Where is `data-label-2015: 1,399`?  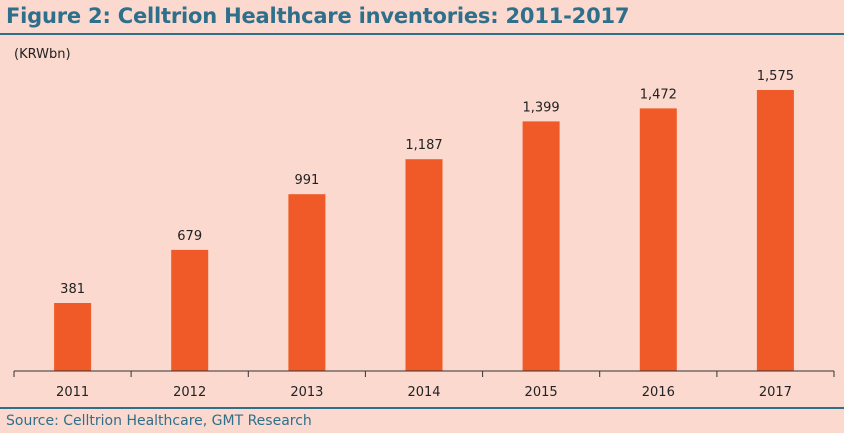 data-label-2015: 1,399 is located at coordinates (540, 107).